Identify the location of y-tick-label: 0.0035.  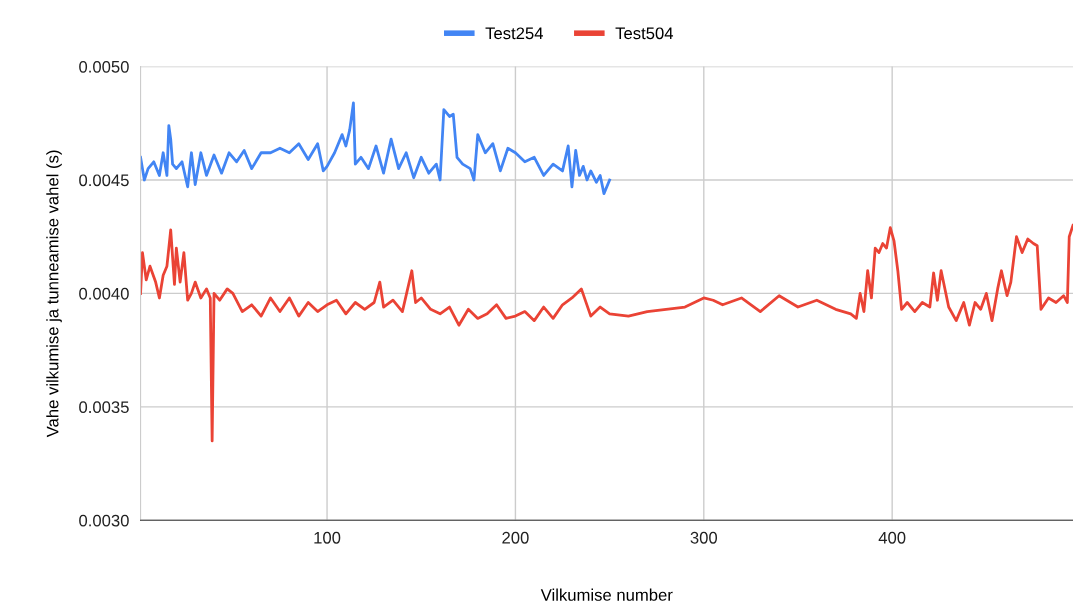
(104, 407).